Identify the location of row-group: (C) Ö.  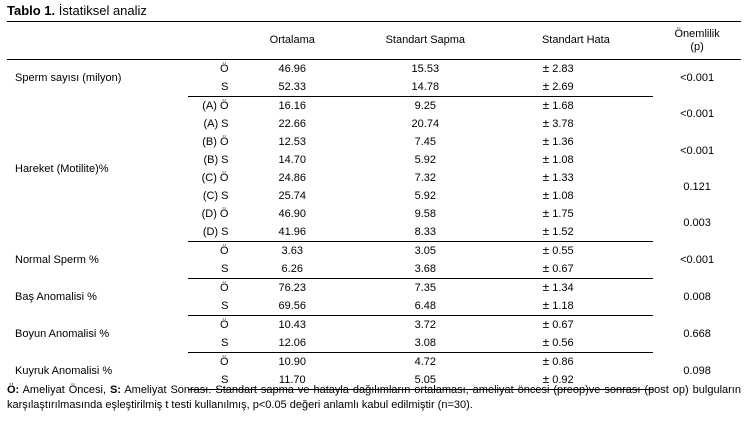
(215, 177).